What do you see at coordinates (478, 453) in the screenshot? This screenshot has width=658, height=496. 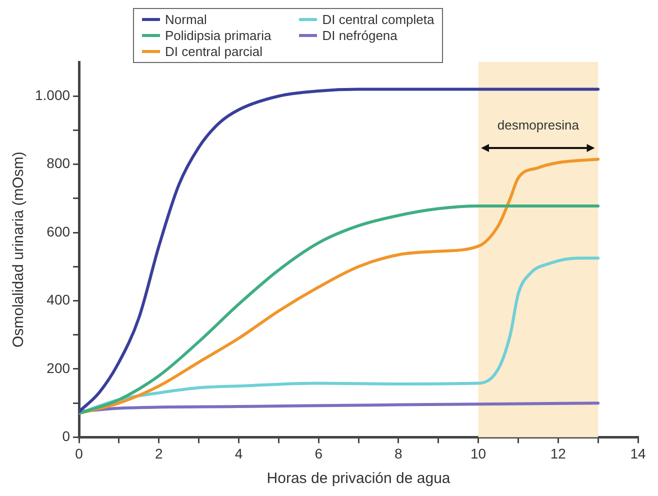 I see `x-tick-label: 10` at bounding box center [478, 453].